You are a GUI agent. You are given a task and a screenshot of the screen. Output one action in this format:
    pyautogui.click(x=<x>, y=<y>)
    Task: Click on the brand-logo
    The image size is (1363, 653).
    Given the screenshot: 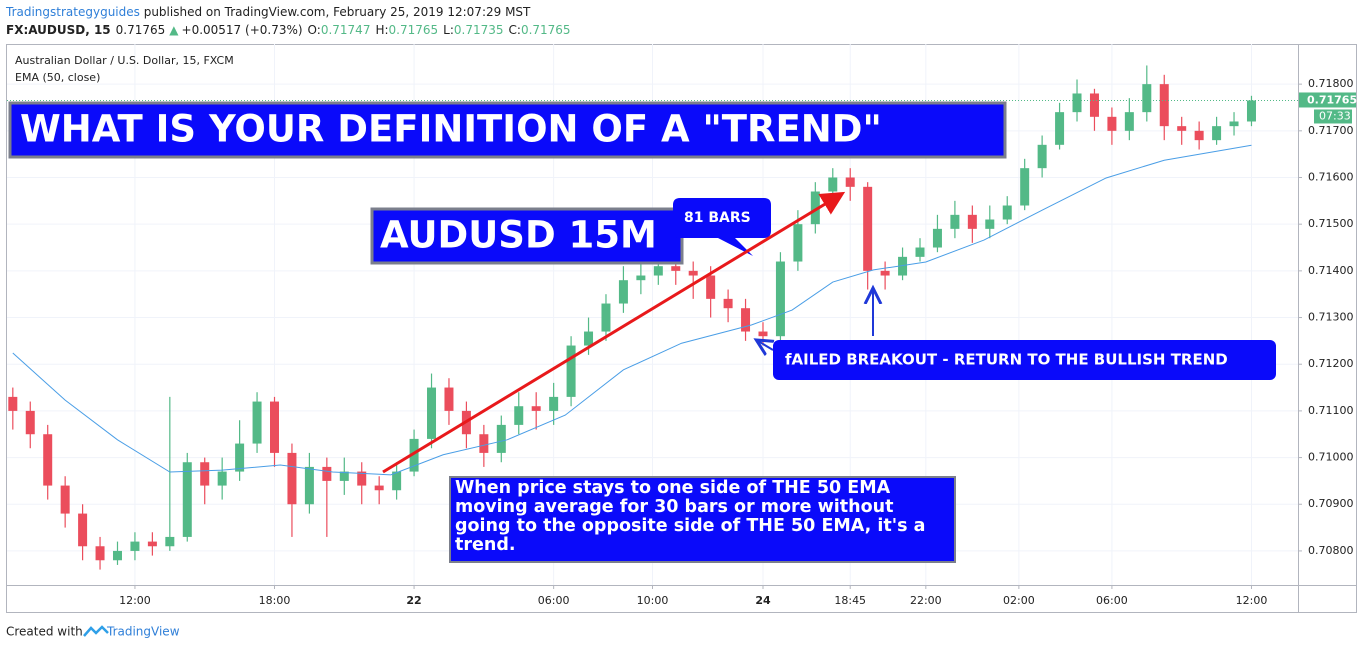 What is the action you would take?
    pyautogui.click(x=96, y=631)
    